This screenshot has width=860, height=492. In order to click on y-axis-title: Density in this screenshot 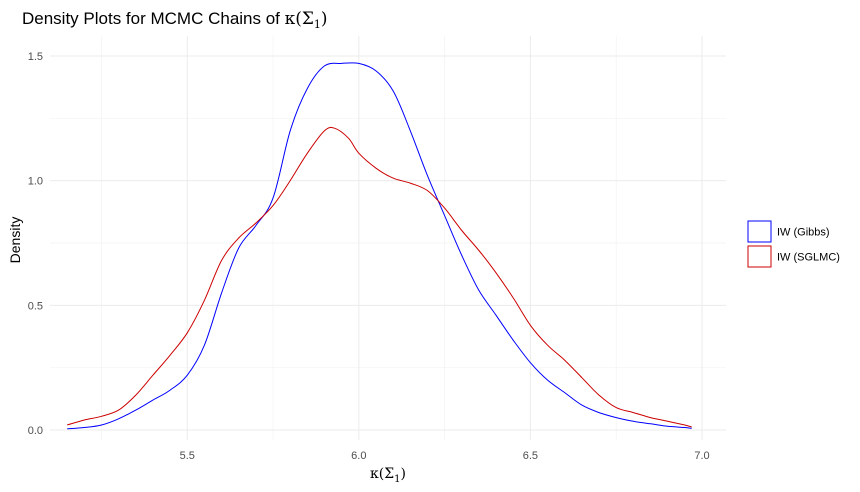, I will do `click(15, 240)`.